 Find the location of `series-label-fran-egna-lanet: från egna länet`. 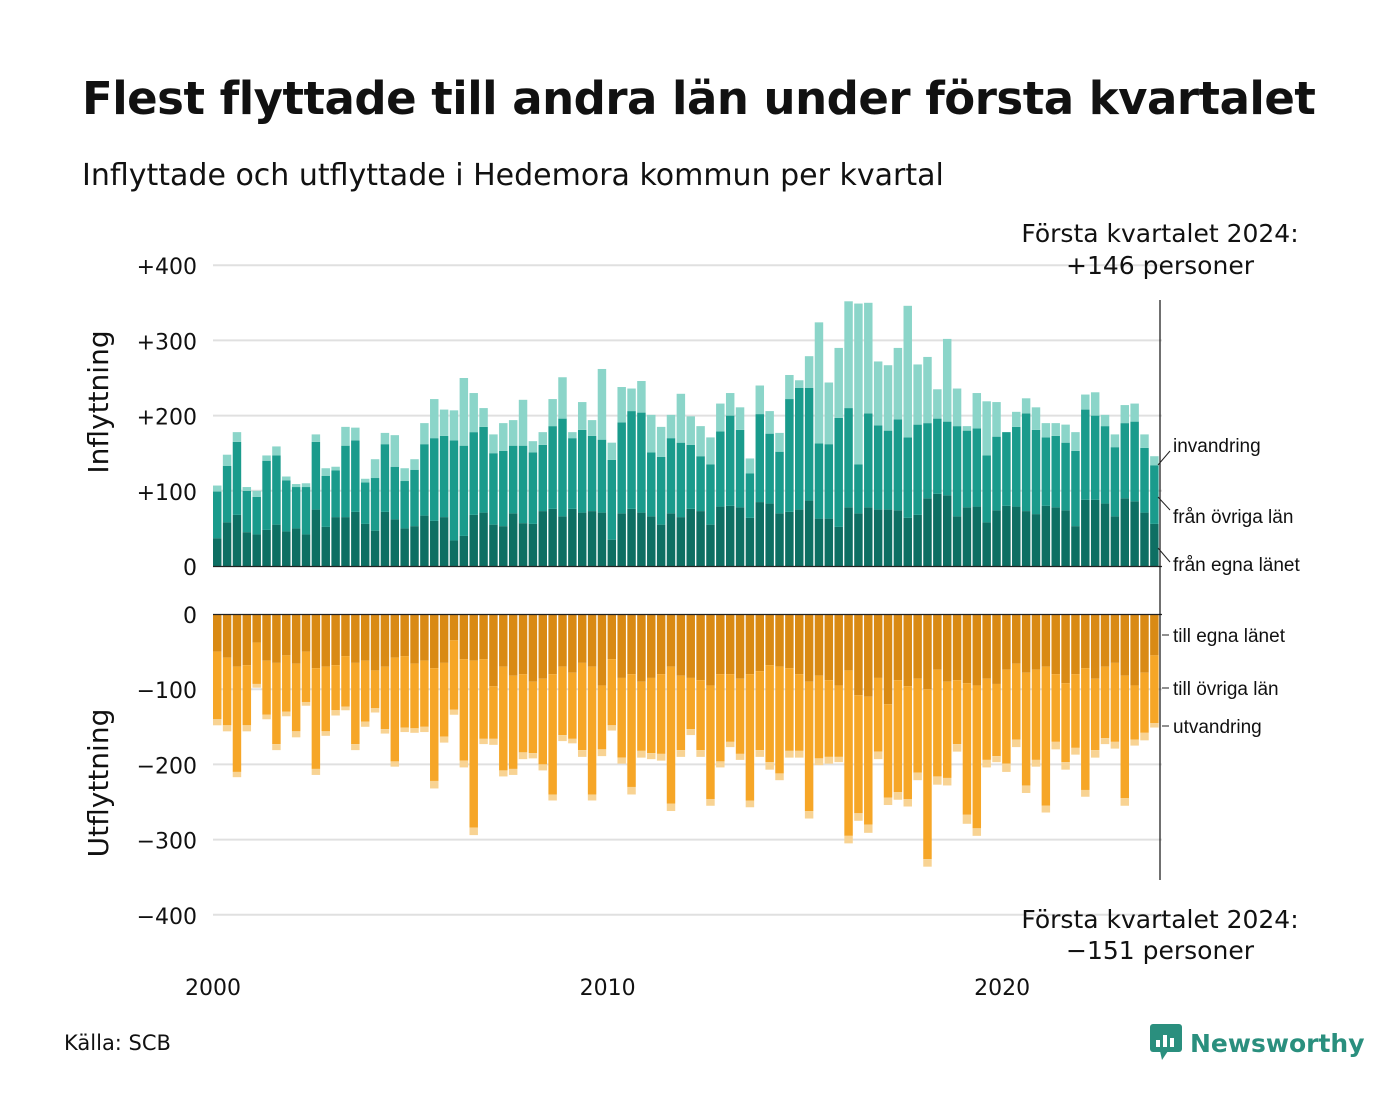

series-label-fran-egna-lanet: från egna länet is located at coordinates (1236, 565).